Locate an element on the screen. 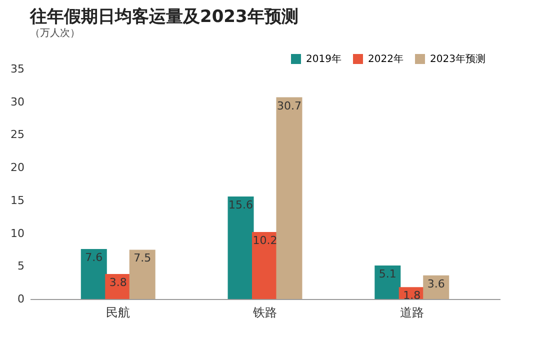 The image size is (545, 349). y-tick-label: 15 is located at coordinates (17, 200).